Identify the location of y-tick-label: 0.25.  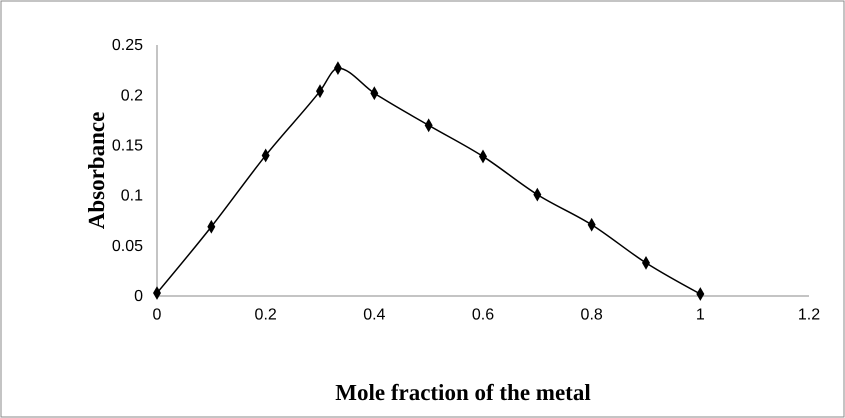
(128, 45).